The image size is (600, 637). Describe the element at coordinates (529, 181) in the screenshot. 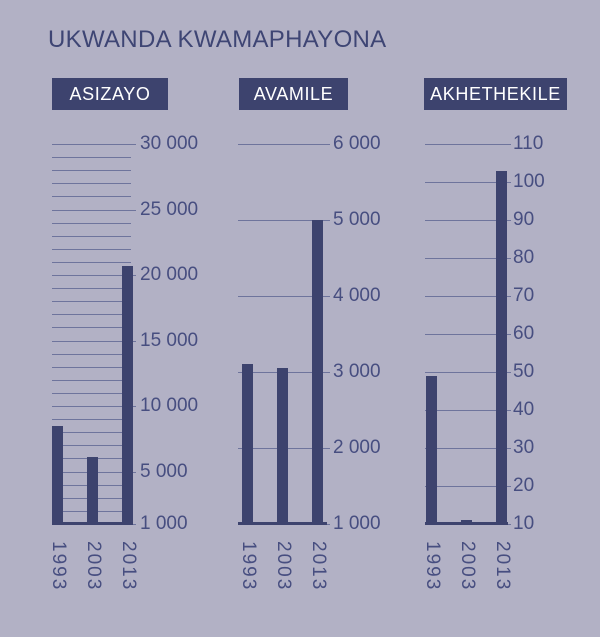

I see `tick-label: 100` at that location.